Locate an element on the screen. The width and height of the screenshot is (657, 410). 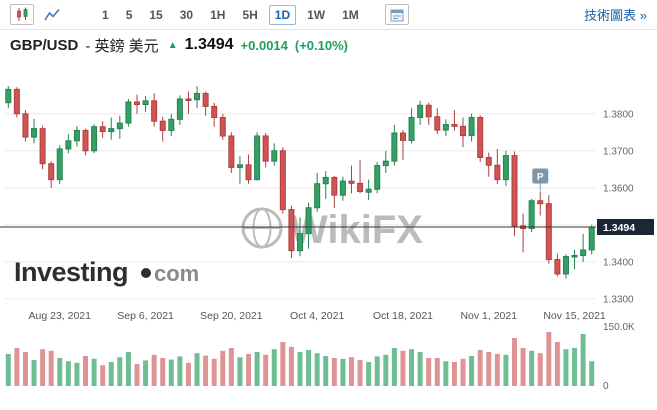
svg-text: WikiFX is located at coordinates (356, 230).